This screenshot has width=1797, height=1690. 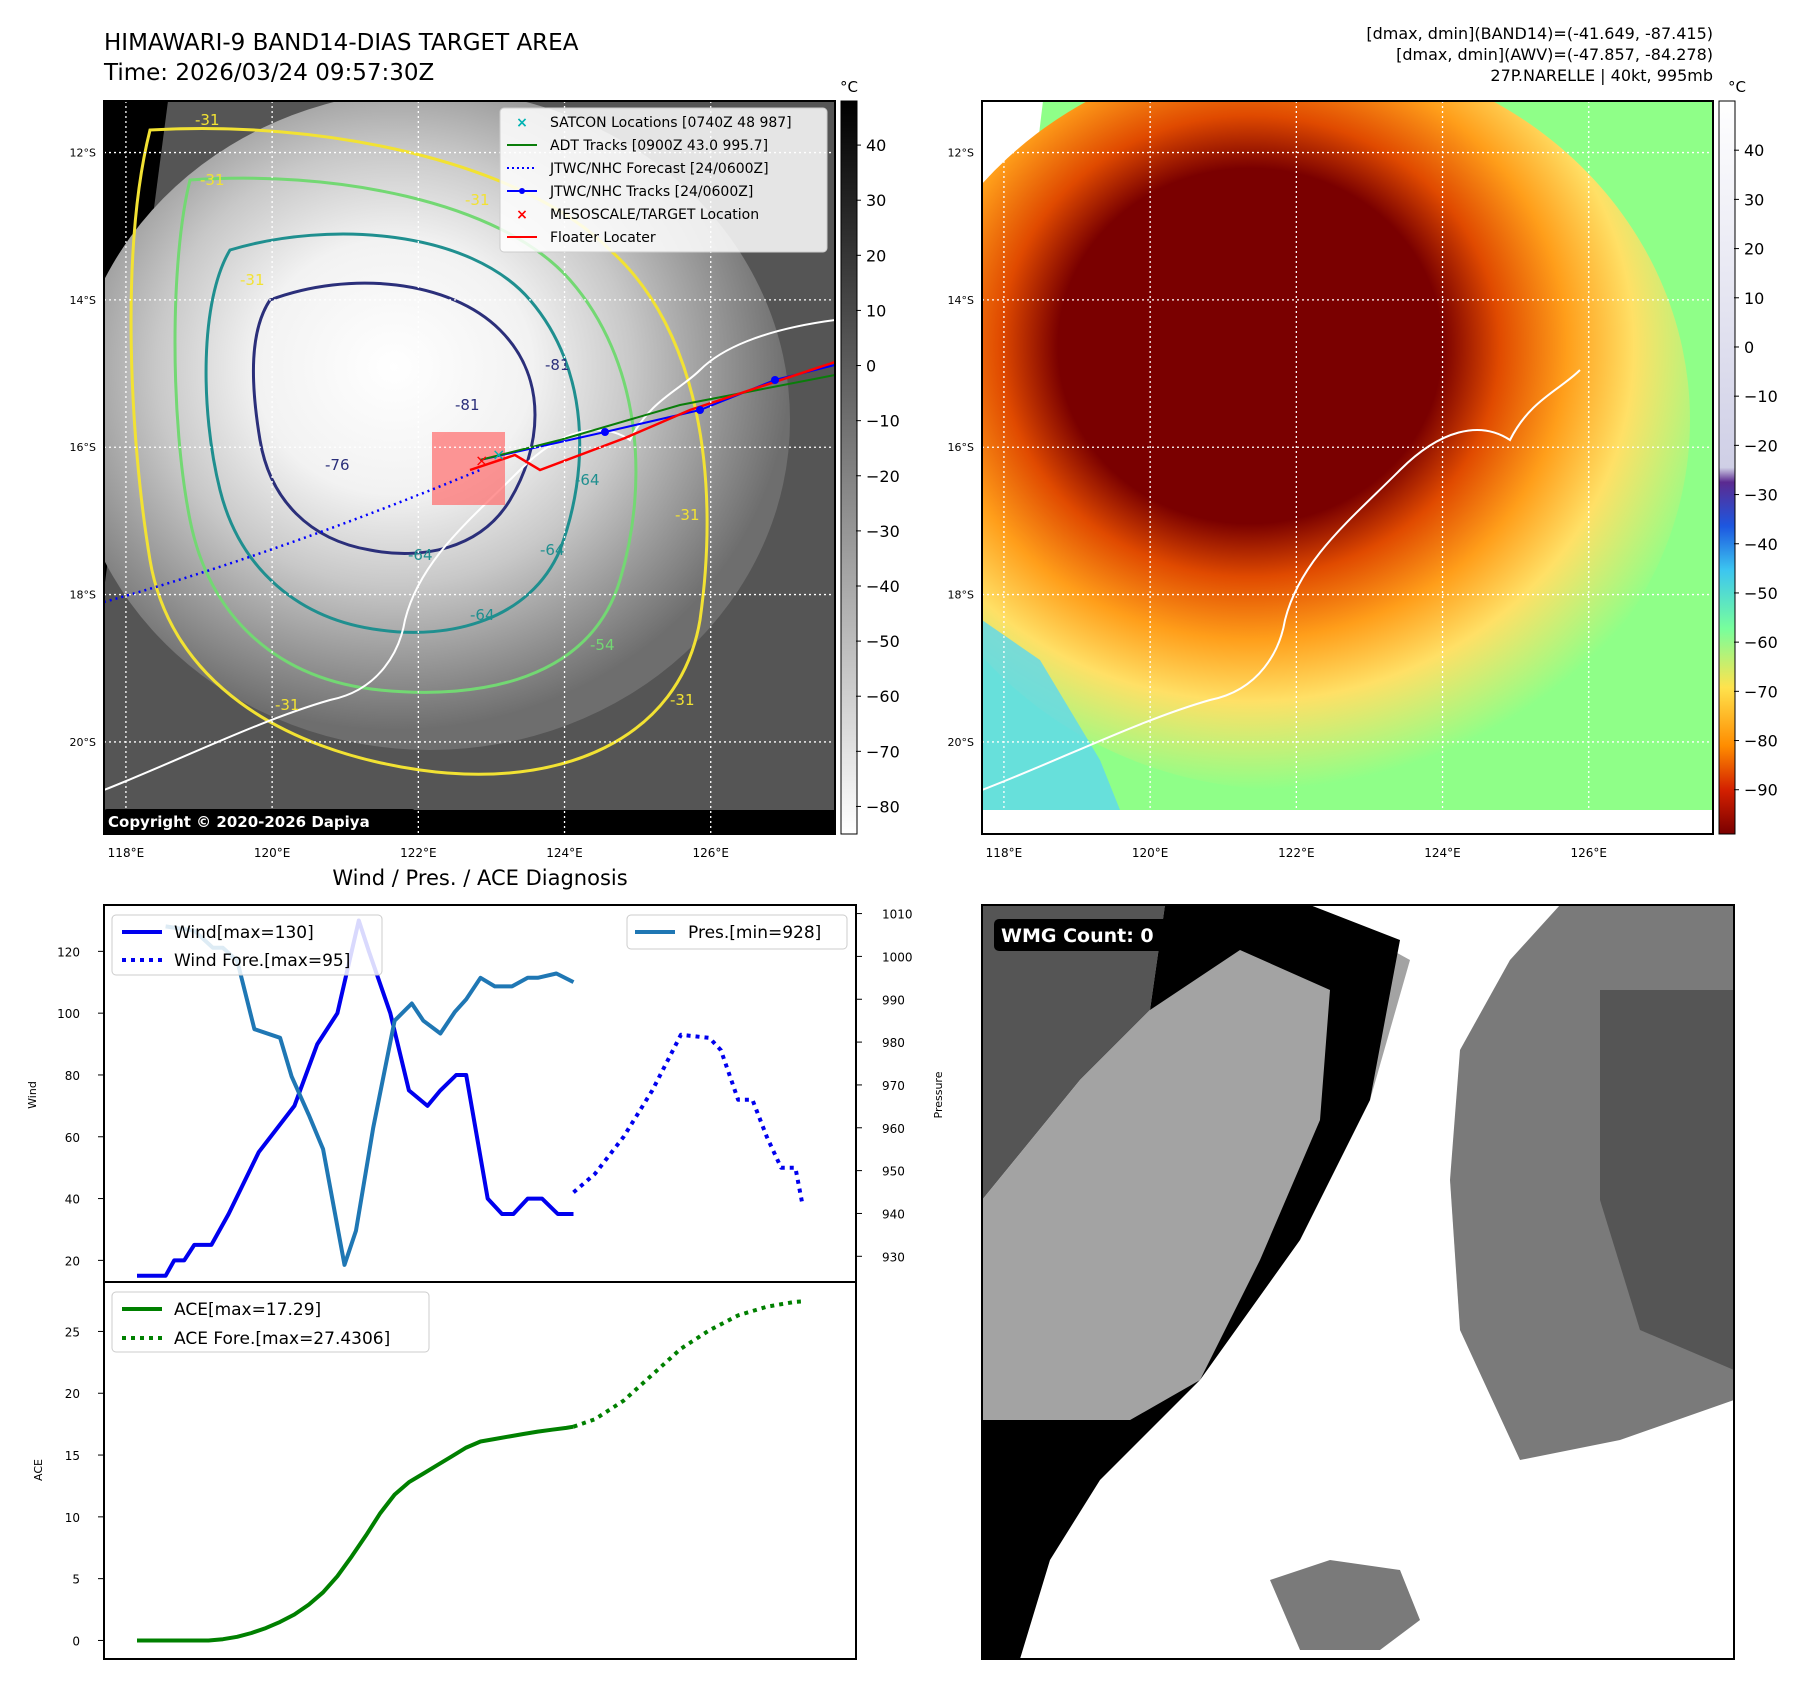 I want to click on stats-awv: [dmax, dmin](AWV)=(-47.857, -84.278), so click(x=1554, y=54).